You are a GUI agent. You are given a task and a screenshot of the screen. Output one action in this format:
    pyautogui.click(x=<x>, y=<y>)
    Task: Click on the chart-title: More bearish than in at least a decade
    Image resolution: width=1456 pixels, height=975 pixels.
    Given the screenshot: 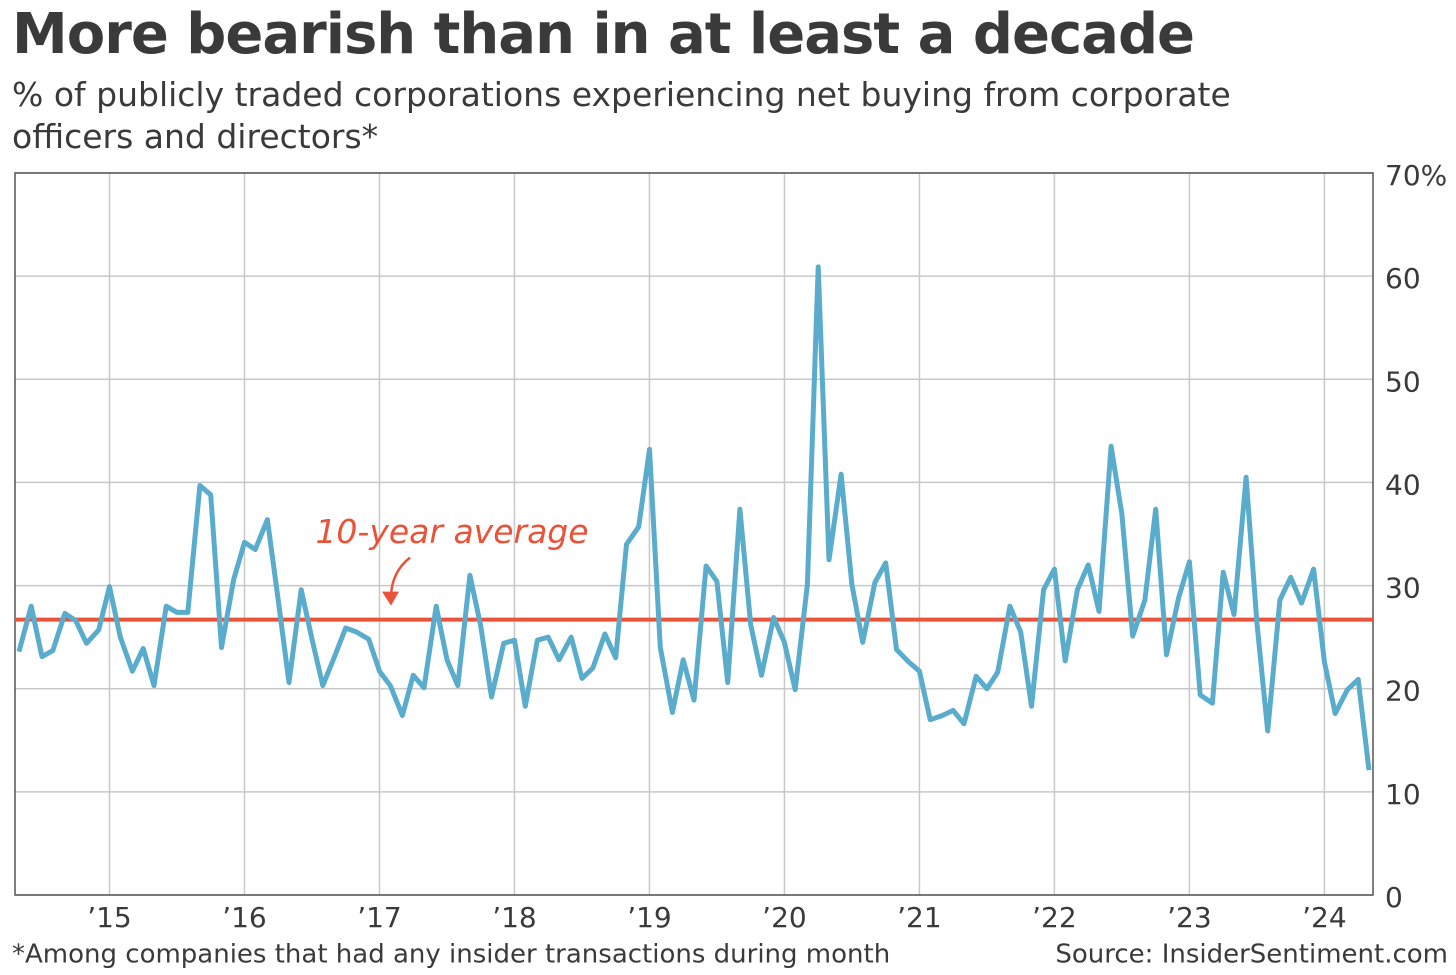 What is the action you would take?
    pyautogui.click(x=603, y=34)
    